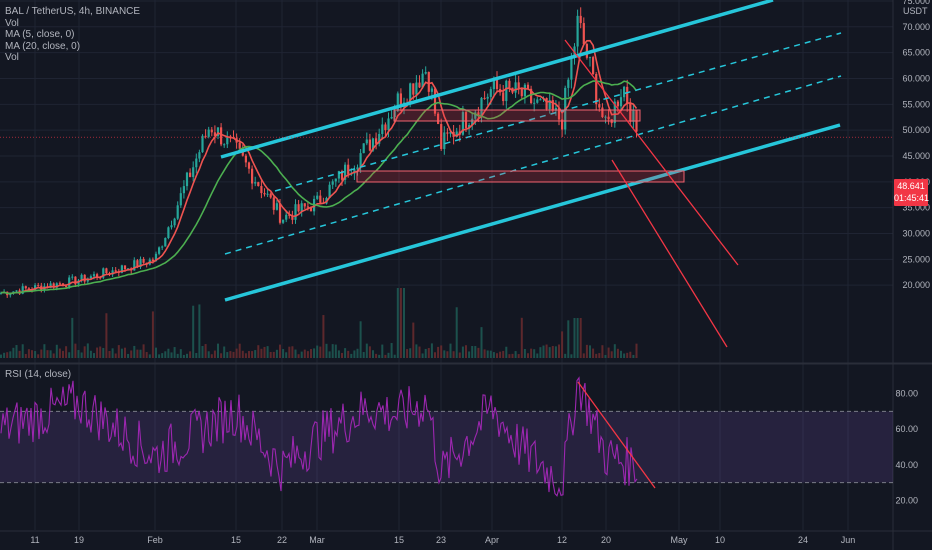  Describe the element at coordinates (38, 374) in the screenshot. I see `rsi-legend: RSI (14, close)` at that location.